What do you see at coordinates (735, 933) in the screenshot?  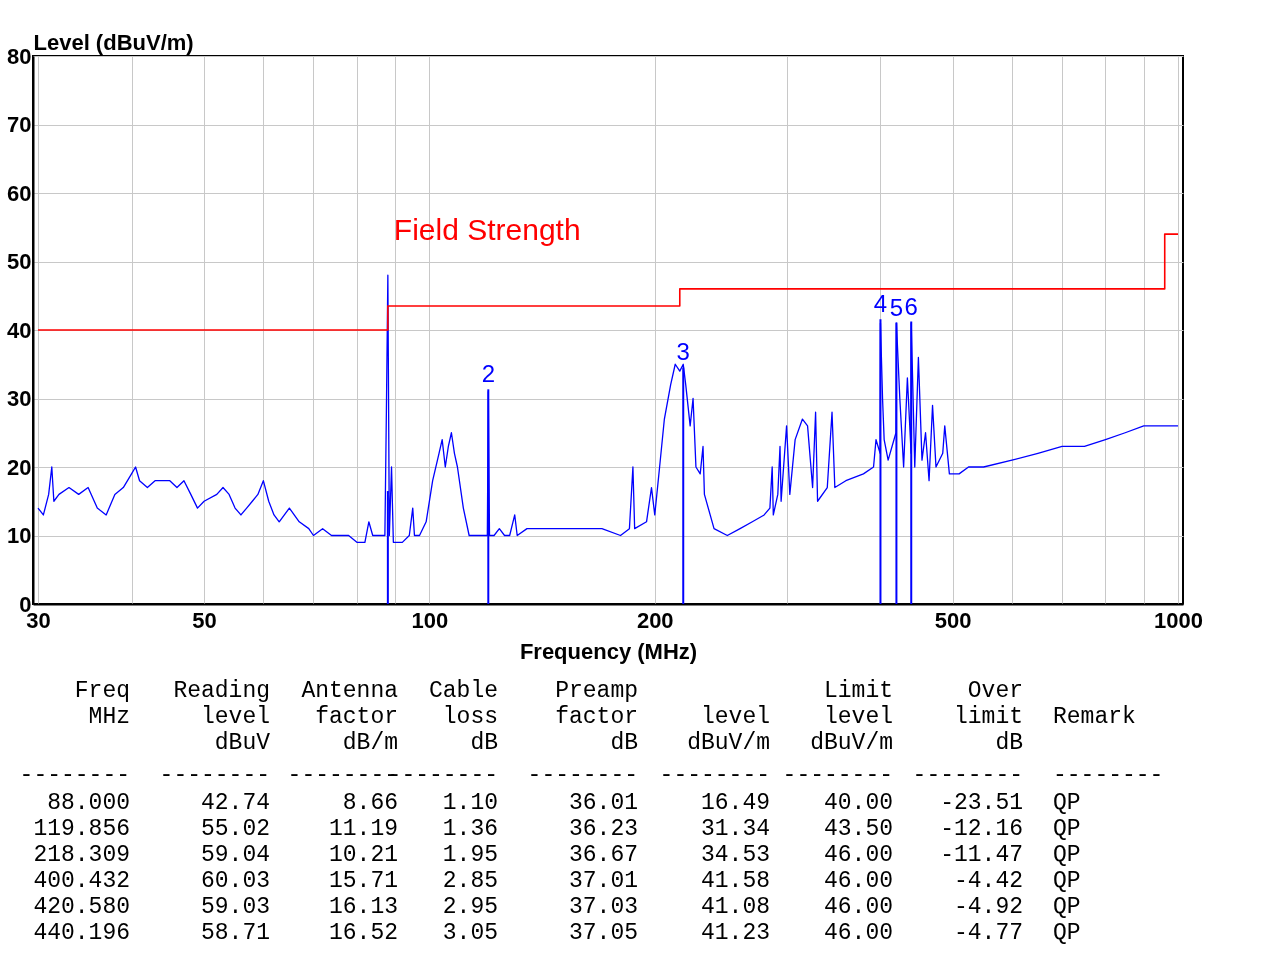 I see `text: 41.23` at bounding box center [735, 933].